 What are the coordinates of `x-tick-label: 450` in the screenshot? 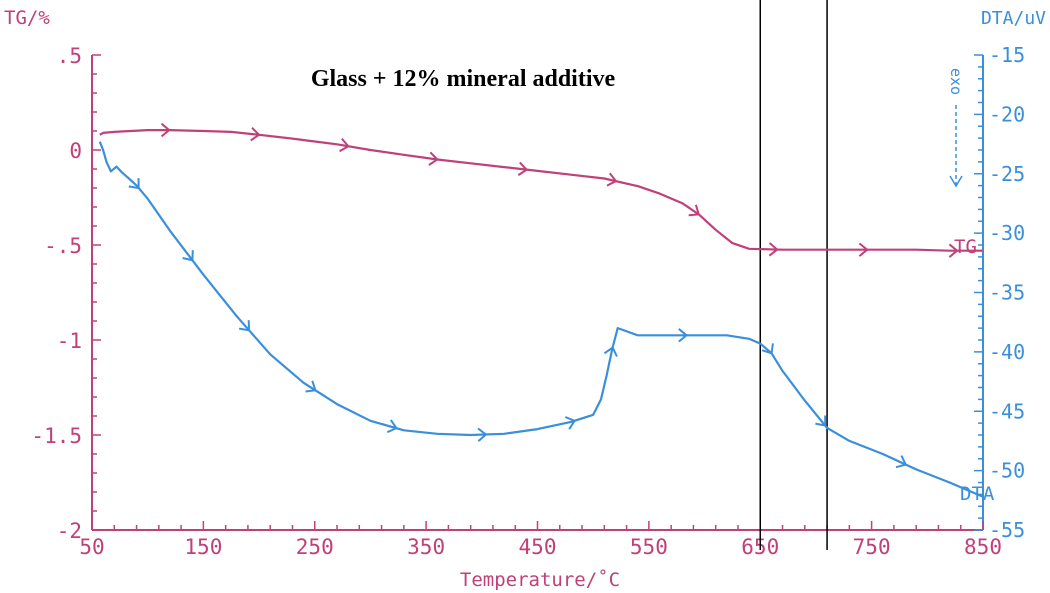 It's located at (538, 547).